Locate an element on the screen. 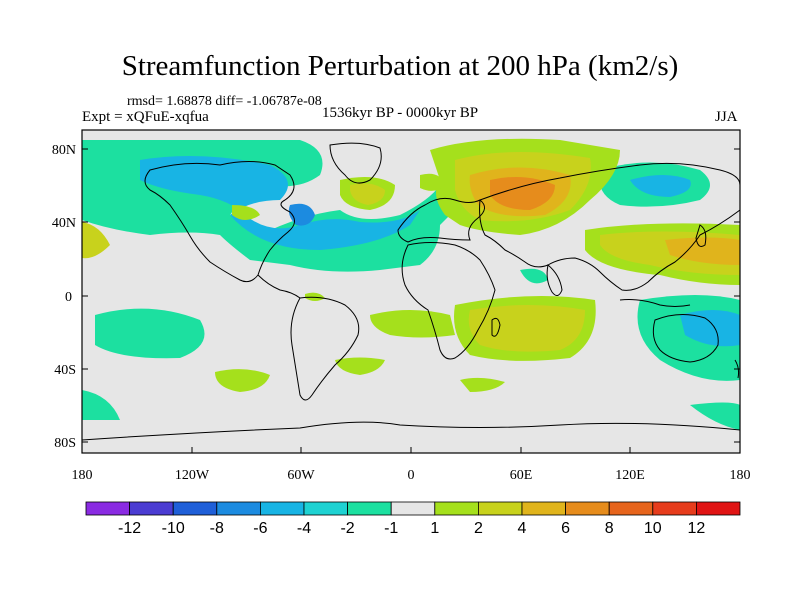  field-pos-nw-pacific is located at coordinates (315, 296).